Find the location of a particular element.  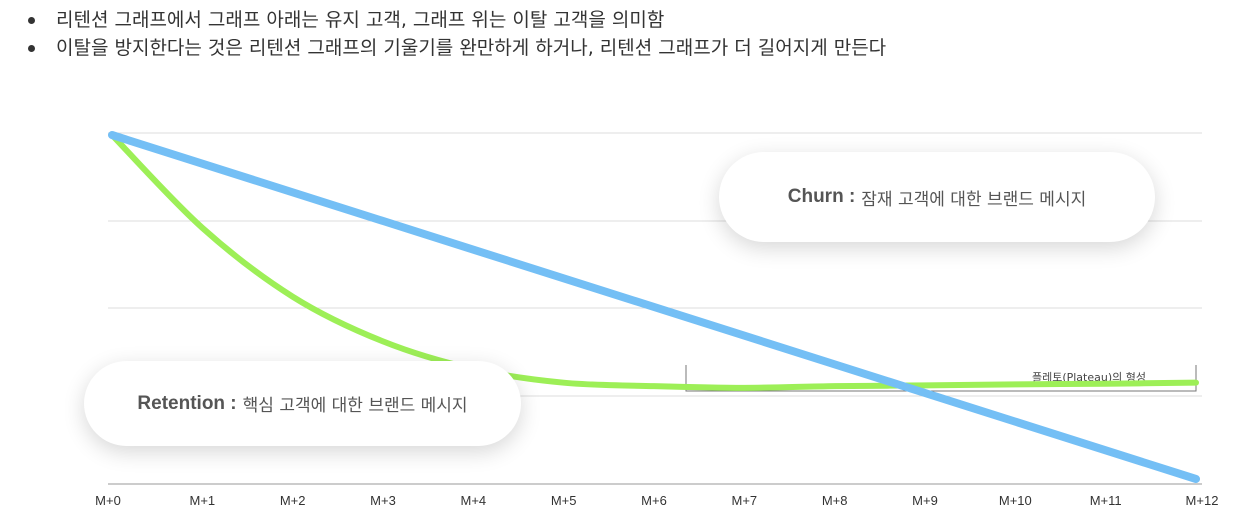

churn-callout-text: 잠재 고객에 대한 브랜드 메시지 is located at coordinates (974, 199).